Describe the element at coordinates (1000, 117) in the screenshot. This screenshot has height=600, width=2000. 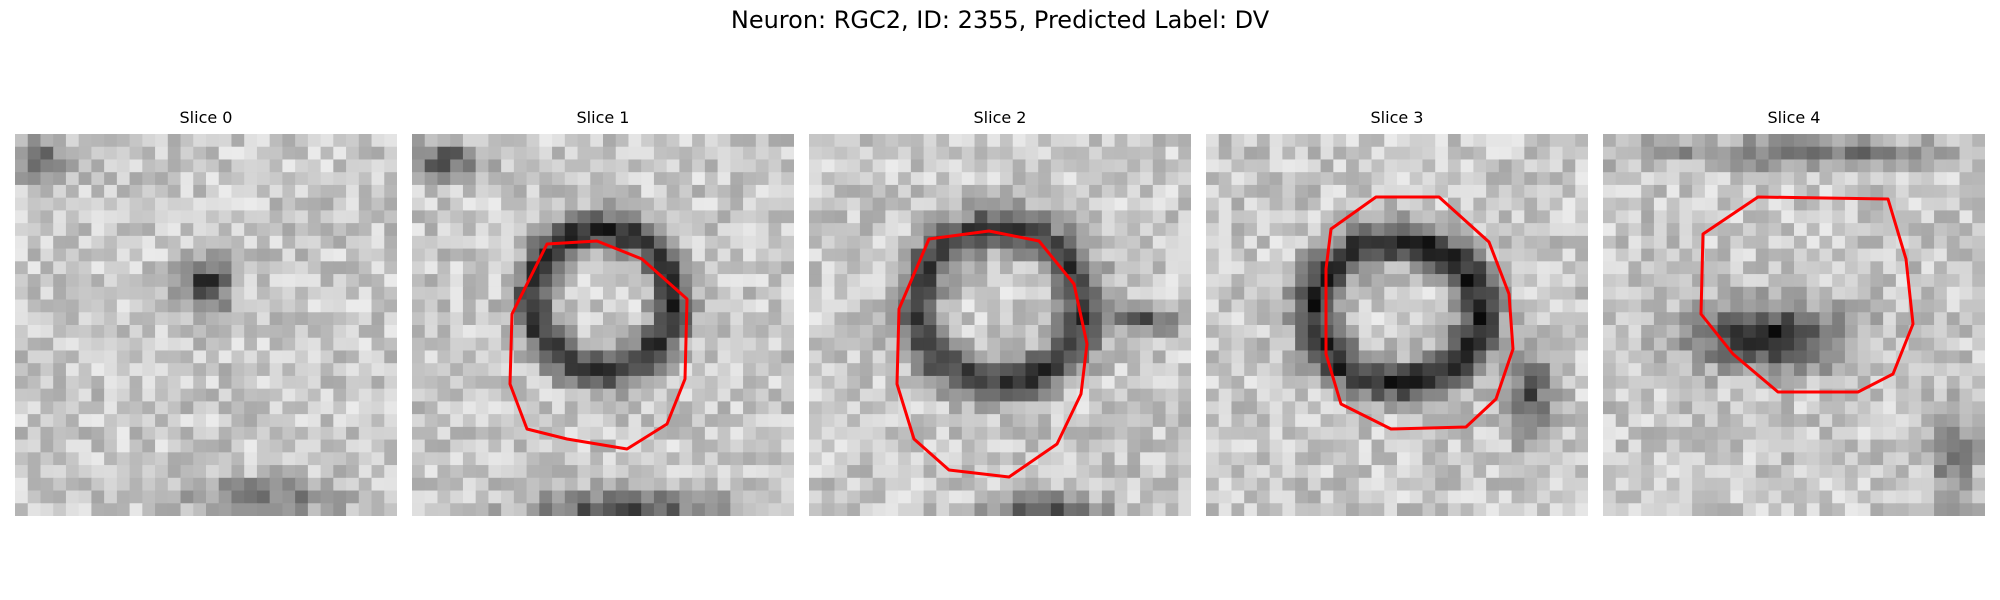
I see `panel-title: Slice 2` at that location.